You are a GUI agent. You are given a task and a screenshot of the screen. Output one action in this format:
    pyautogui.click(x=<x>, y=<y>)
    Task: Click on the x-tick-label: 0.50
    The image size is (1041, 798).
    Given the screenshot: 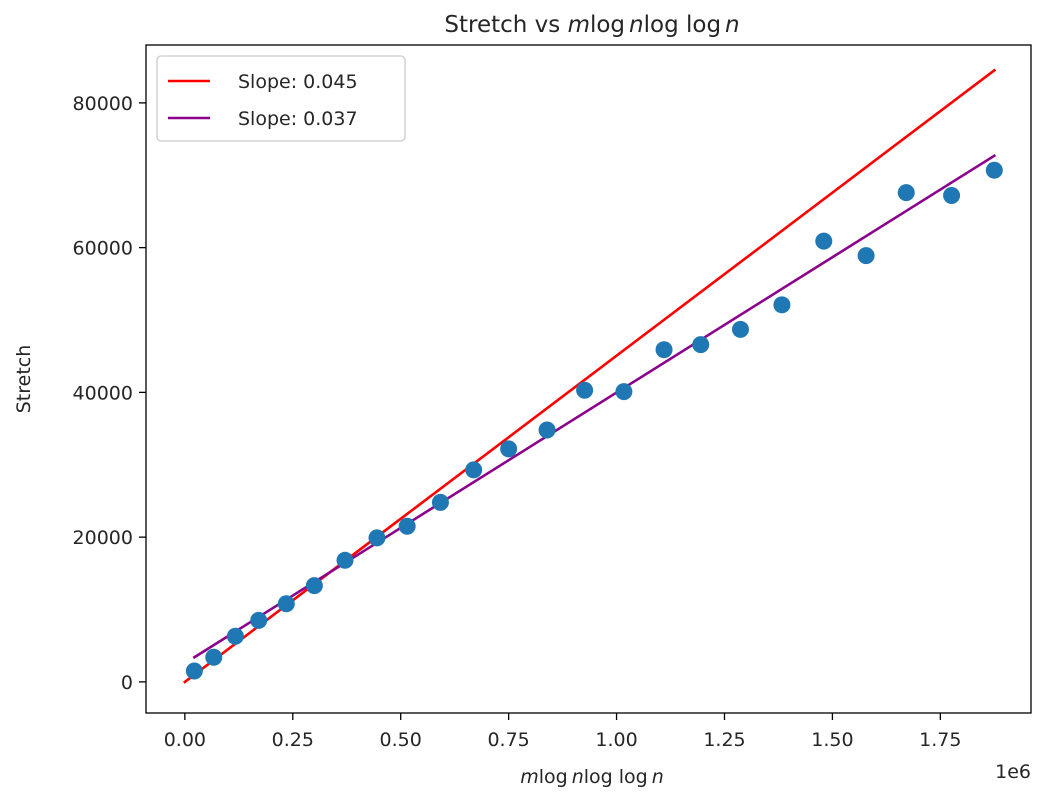 What is the action you would take?
    pyautogui.click(x=401, y=740)
    